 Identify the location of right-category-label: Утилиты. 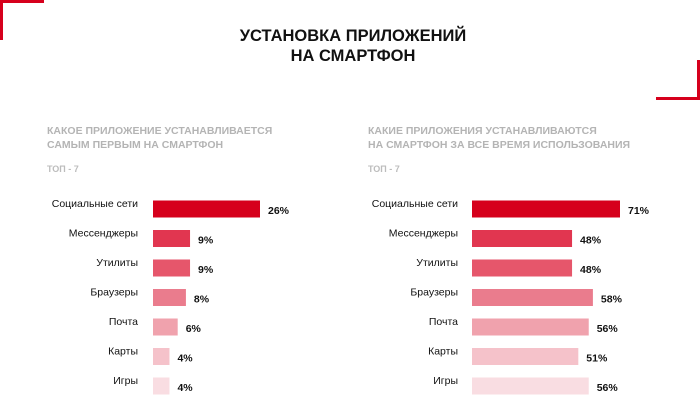
(437, 263).